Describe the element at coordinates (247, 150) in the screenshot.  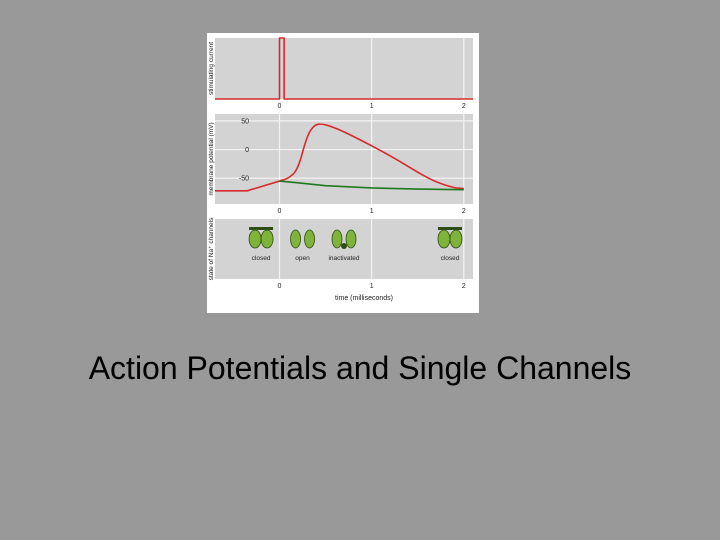
I see `y-tick-label: 0` at that location.